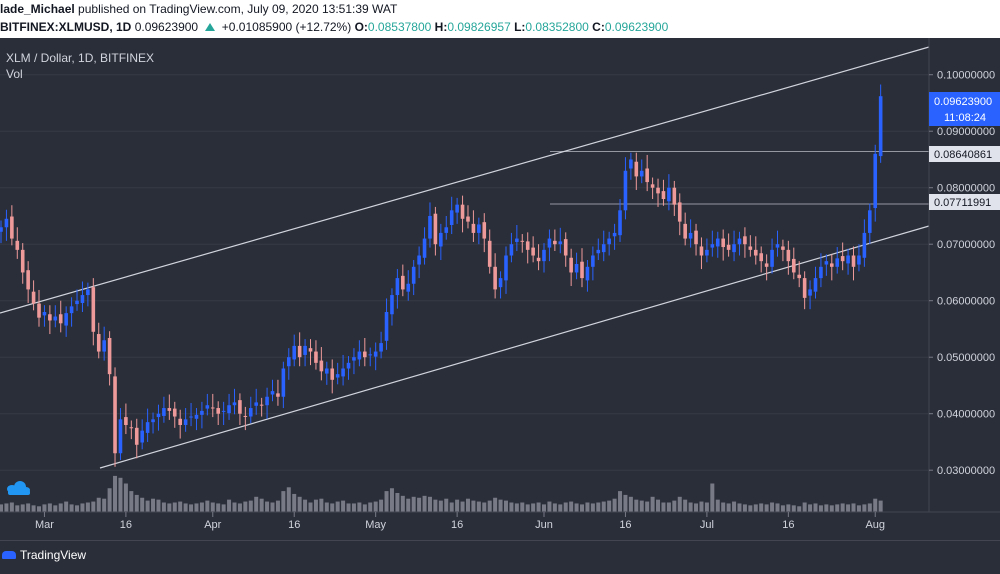 This screenshot has height=574, width=1000. I want to click on publisher-name: lade_Michael, so click(37, 9).